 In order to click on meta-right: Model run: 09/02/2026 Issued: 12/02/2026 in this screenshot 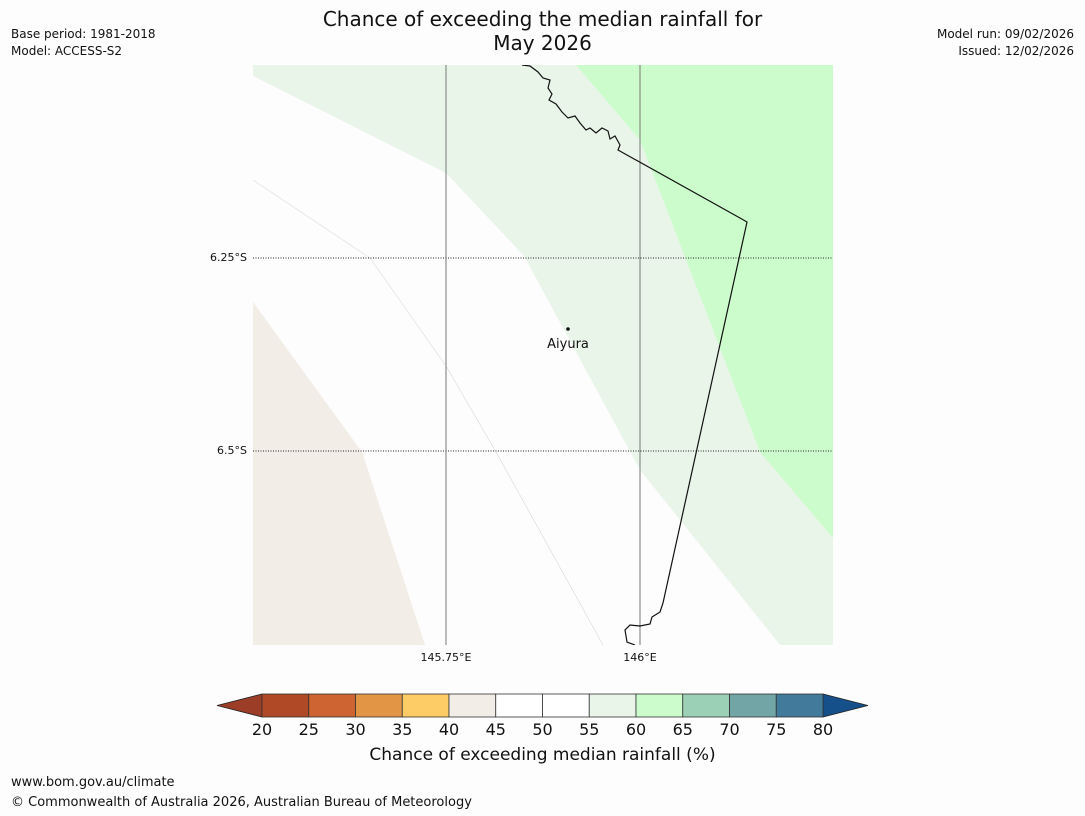, I will do `click(1005, 43)`.